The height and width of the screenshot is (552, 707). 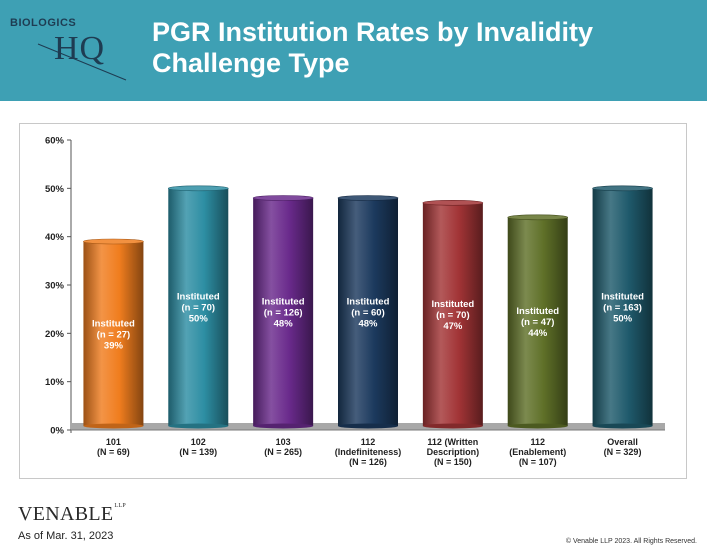 What do you see at coordinates (55, 189) in the screenshot?
I see `y-tick-label: 50%` at bounding box center [55, 189].